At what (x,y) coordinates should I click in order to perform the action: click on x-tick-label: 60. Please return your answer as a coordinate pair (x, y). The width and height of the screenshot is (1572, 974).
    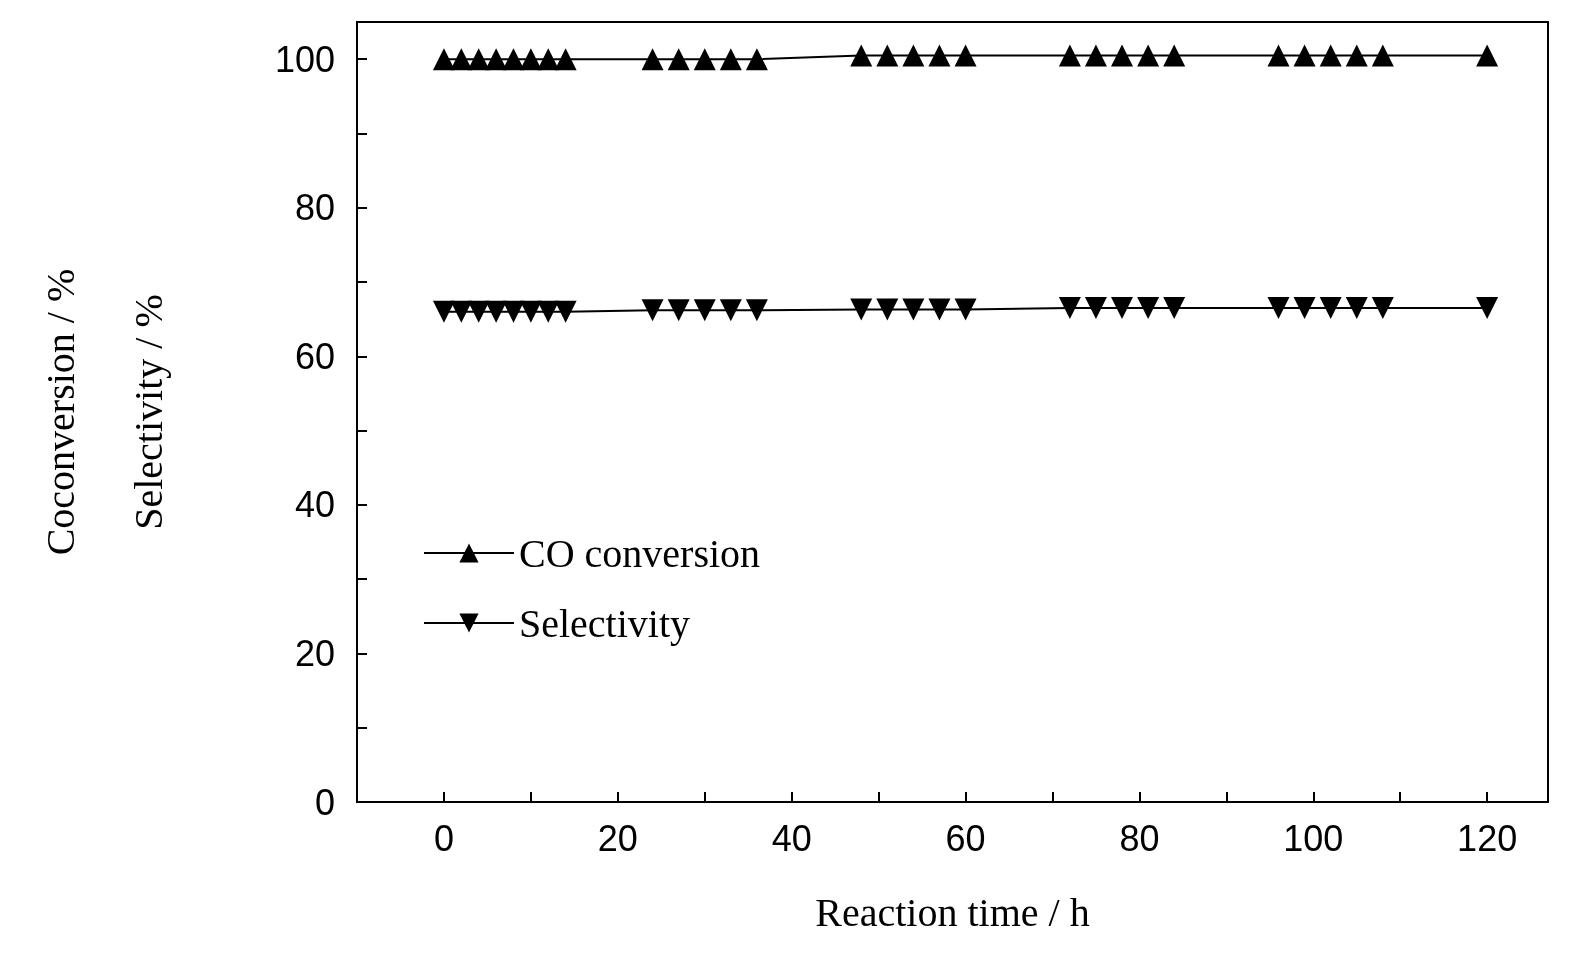
    Looking at the image, I should click on (965, 838).